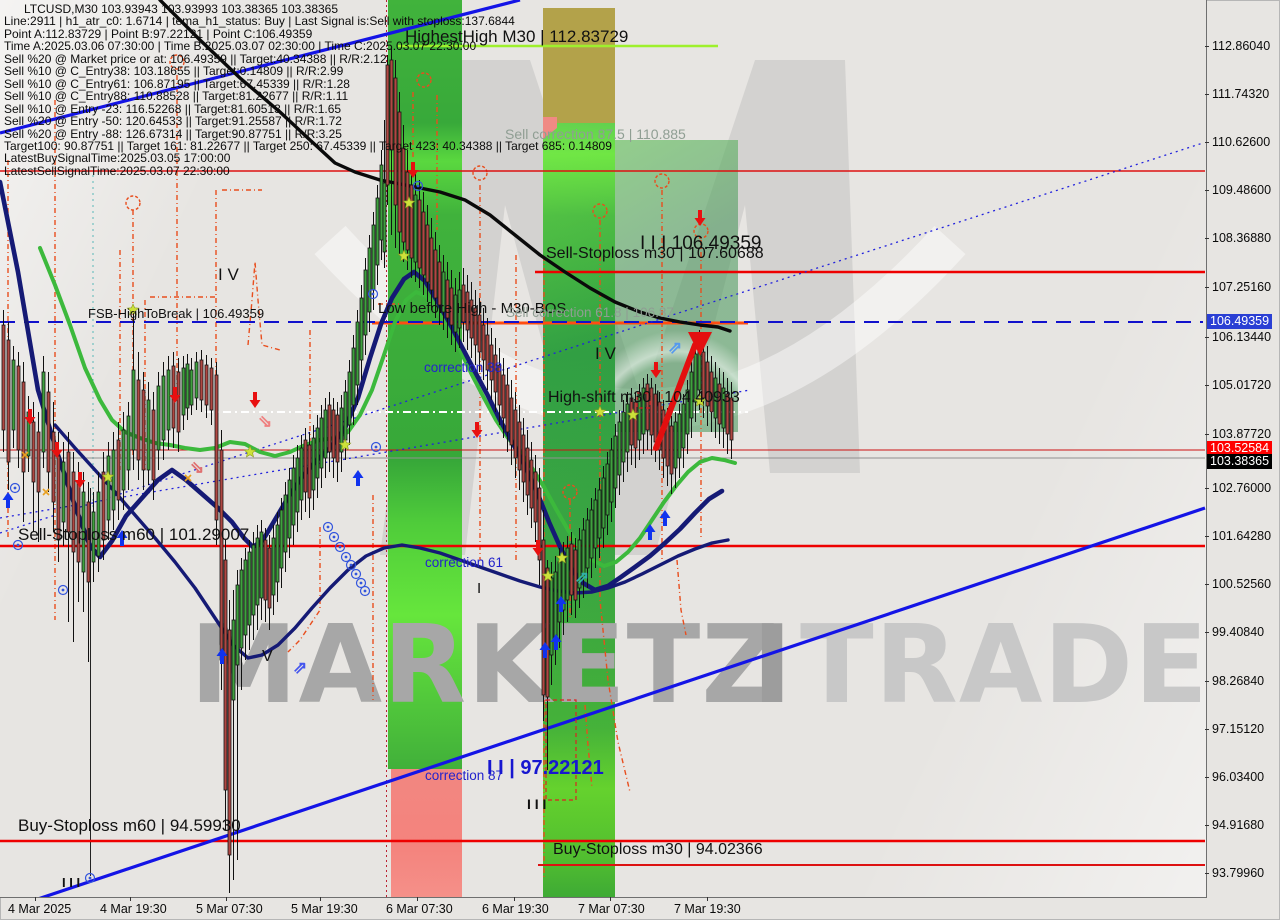 This screenshot has height=920, width=1280. I want to click on price-tick-label: 100.52560, so click(1242, 584).